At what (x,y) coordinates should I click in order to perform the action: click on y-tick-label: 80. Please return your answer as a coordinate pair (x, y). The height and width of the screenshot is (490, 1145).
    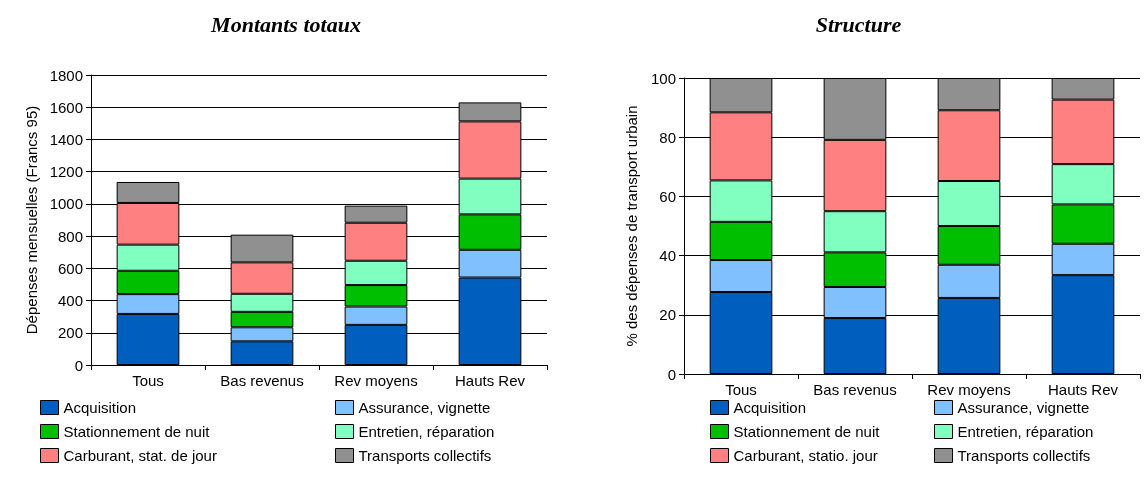
    Looking at the image, I should click on (667, 137).